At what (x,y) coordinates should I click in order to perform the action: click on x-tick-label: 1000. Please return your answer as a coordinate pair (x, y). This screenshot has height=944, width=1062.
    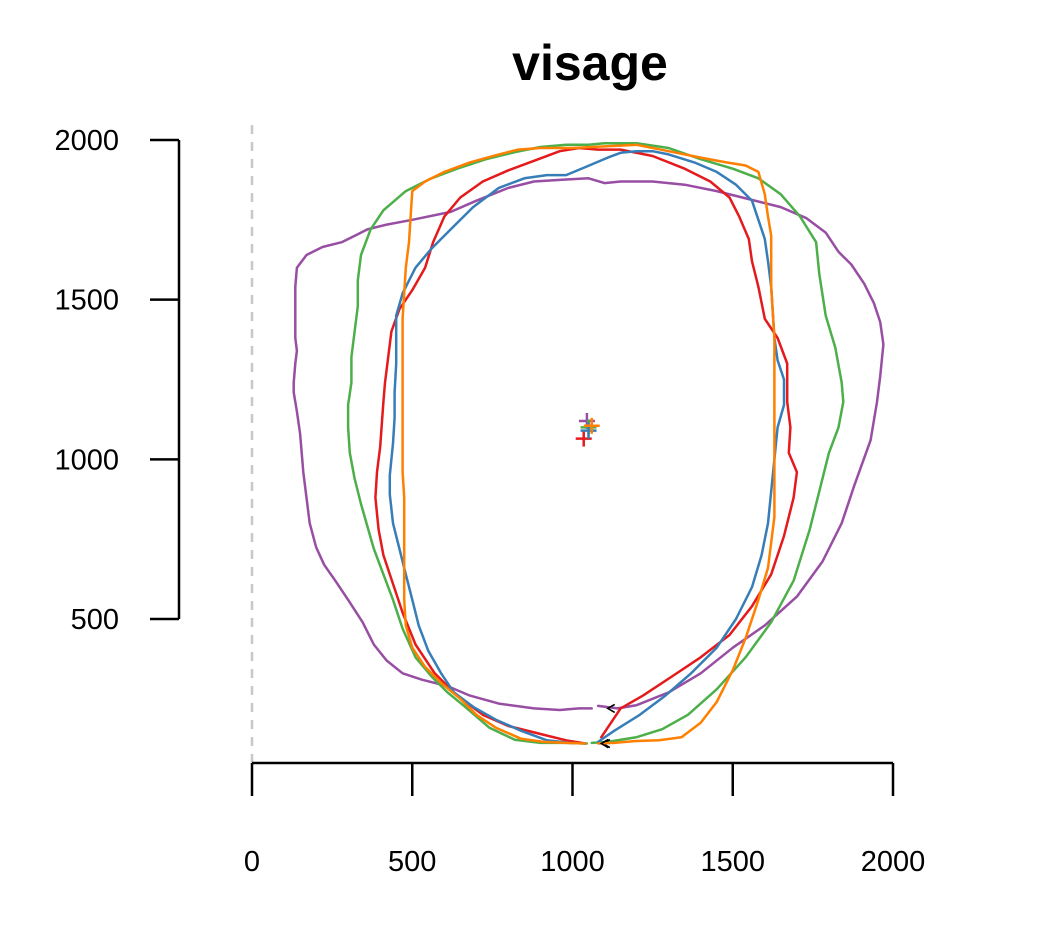
    Looking at the image, I should click on (572, 862).